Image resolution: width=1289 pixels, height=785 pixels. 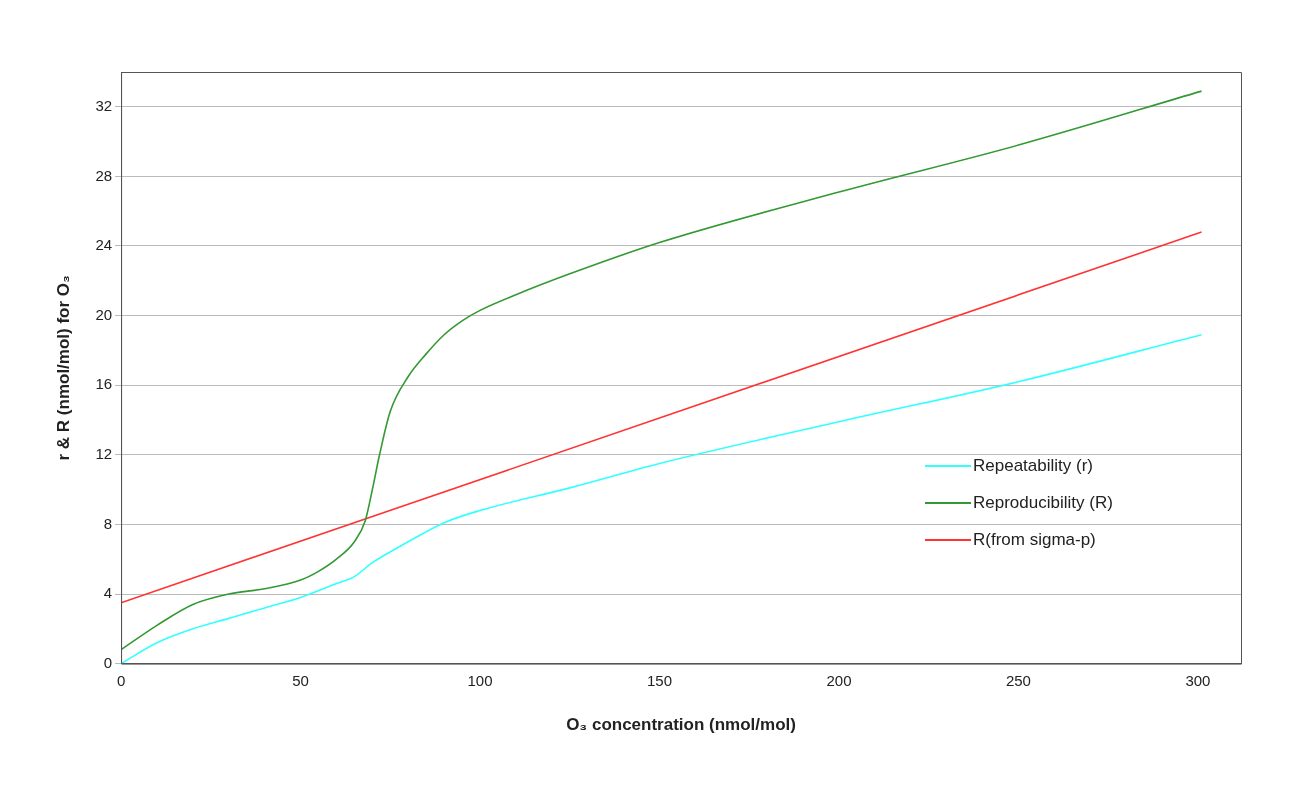 I want to click on legend-label: R(from sigma-p), so click(x=1034, y=539).